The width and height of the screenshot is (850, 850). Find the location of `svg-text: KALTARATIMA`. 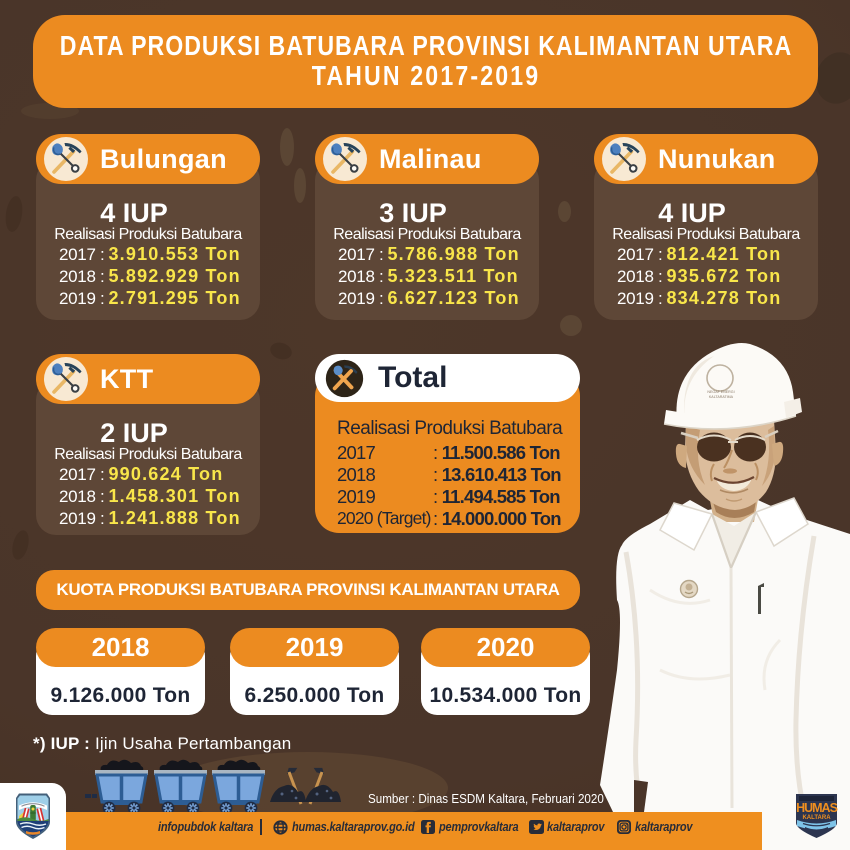

svg-text: KALTARATIMA is located at coordinates (721, 397).